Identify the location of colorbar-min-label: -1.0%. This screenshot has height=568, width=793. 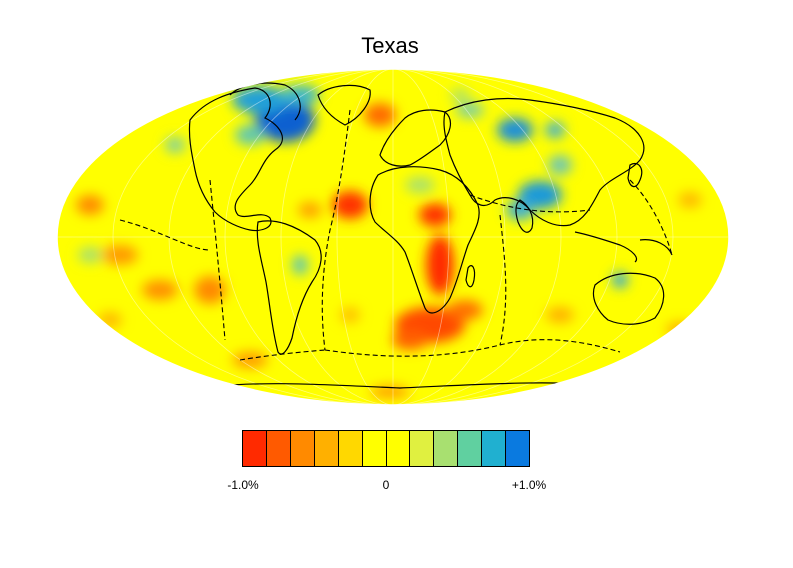
(243, 485).